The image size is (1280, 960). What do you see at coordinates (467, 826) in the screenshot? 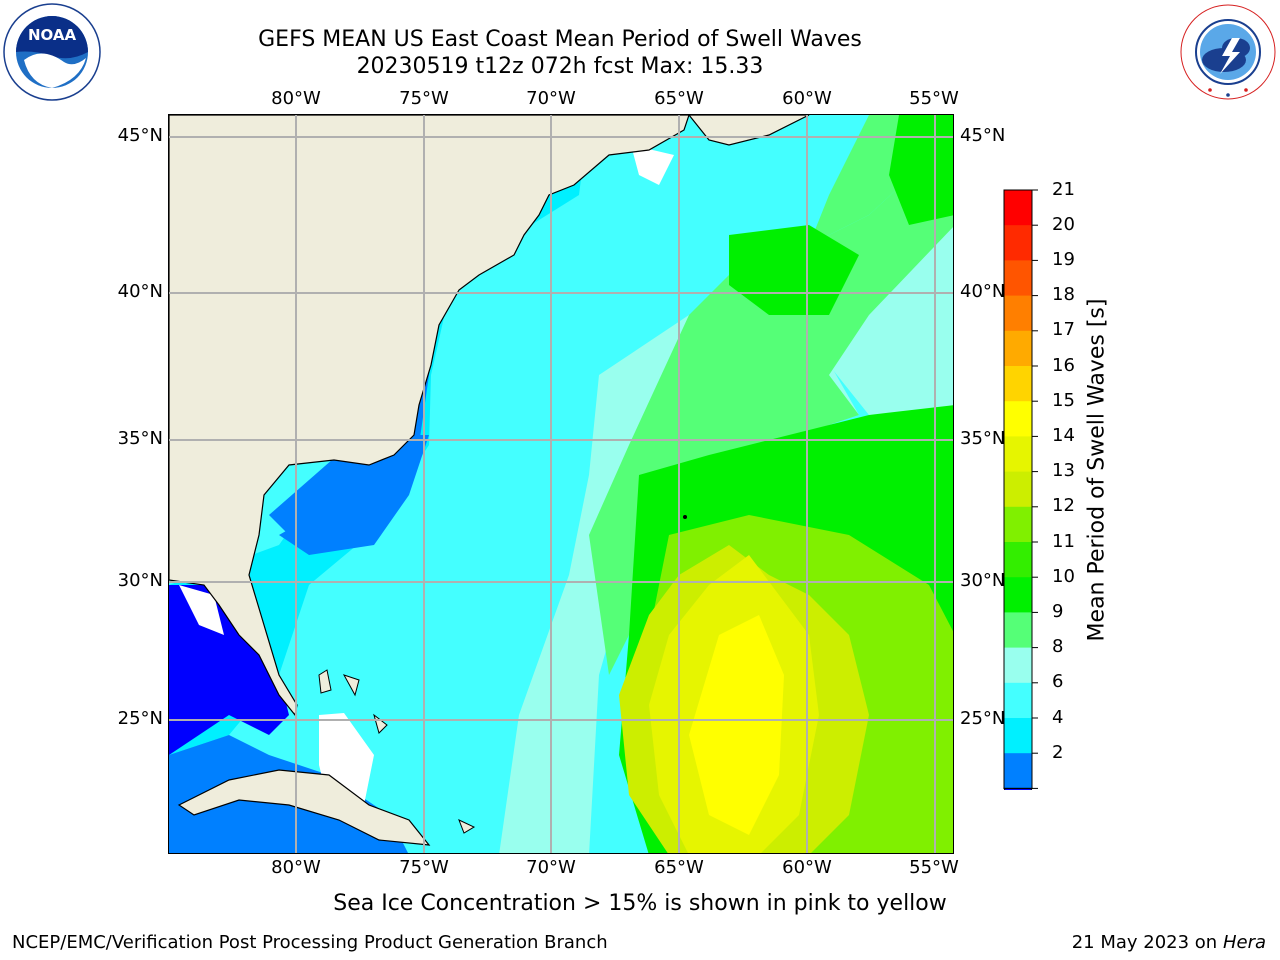
I see `land-hispaniola-edge` at bounding box center [467, 826].